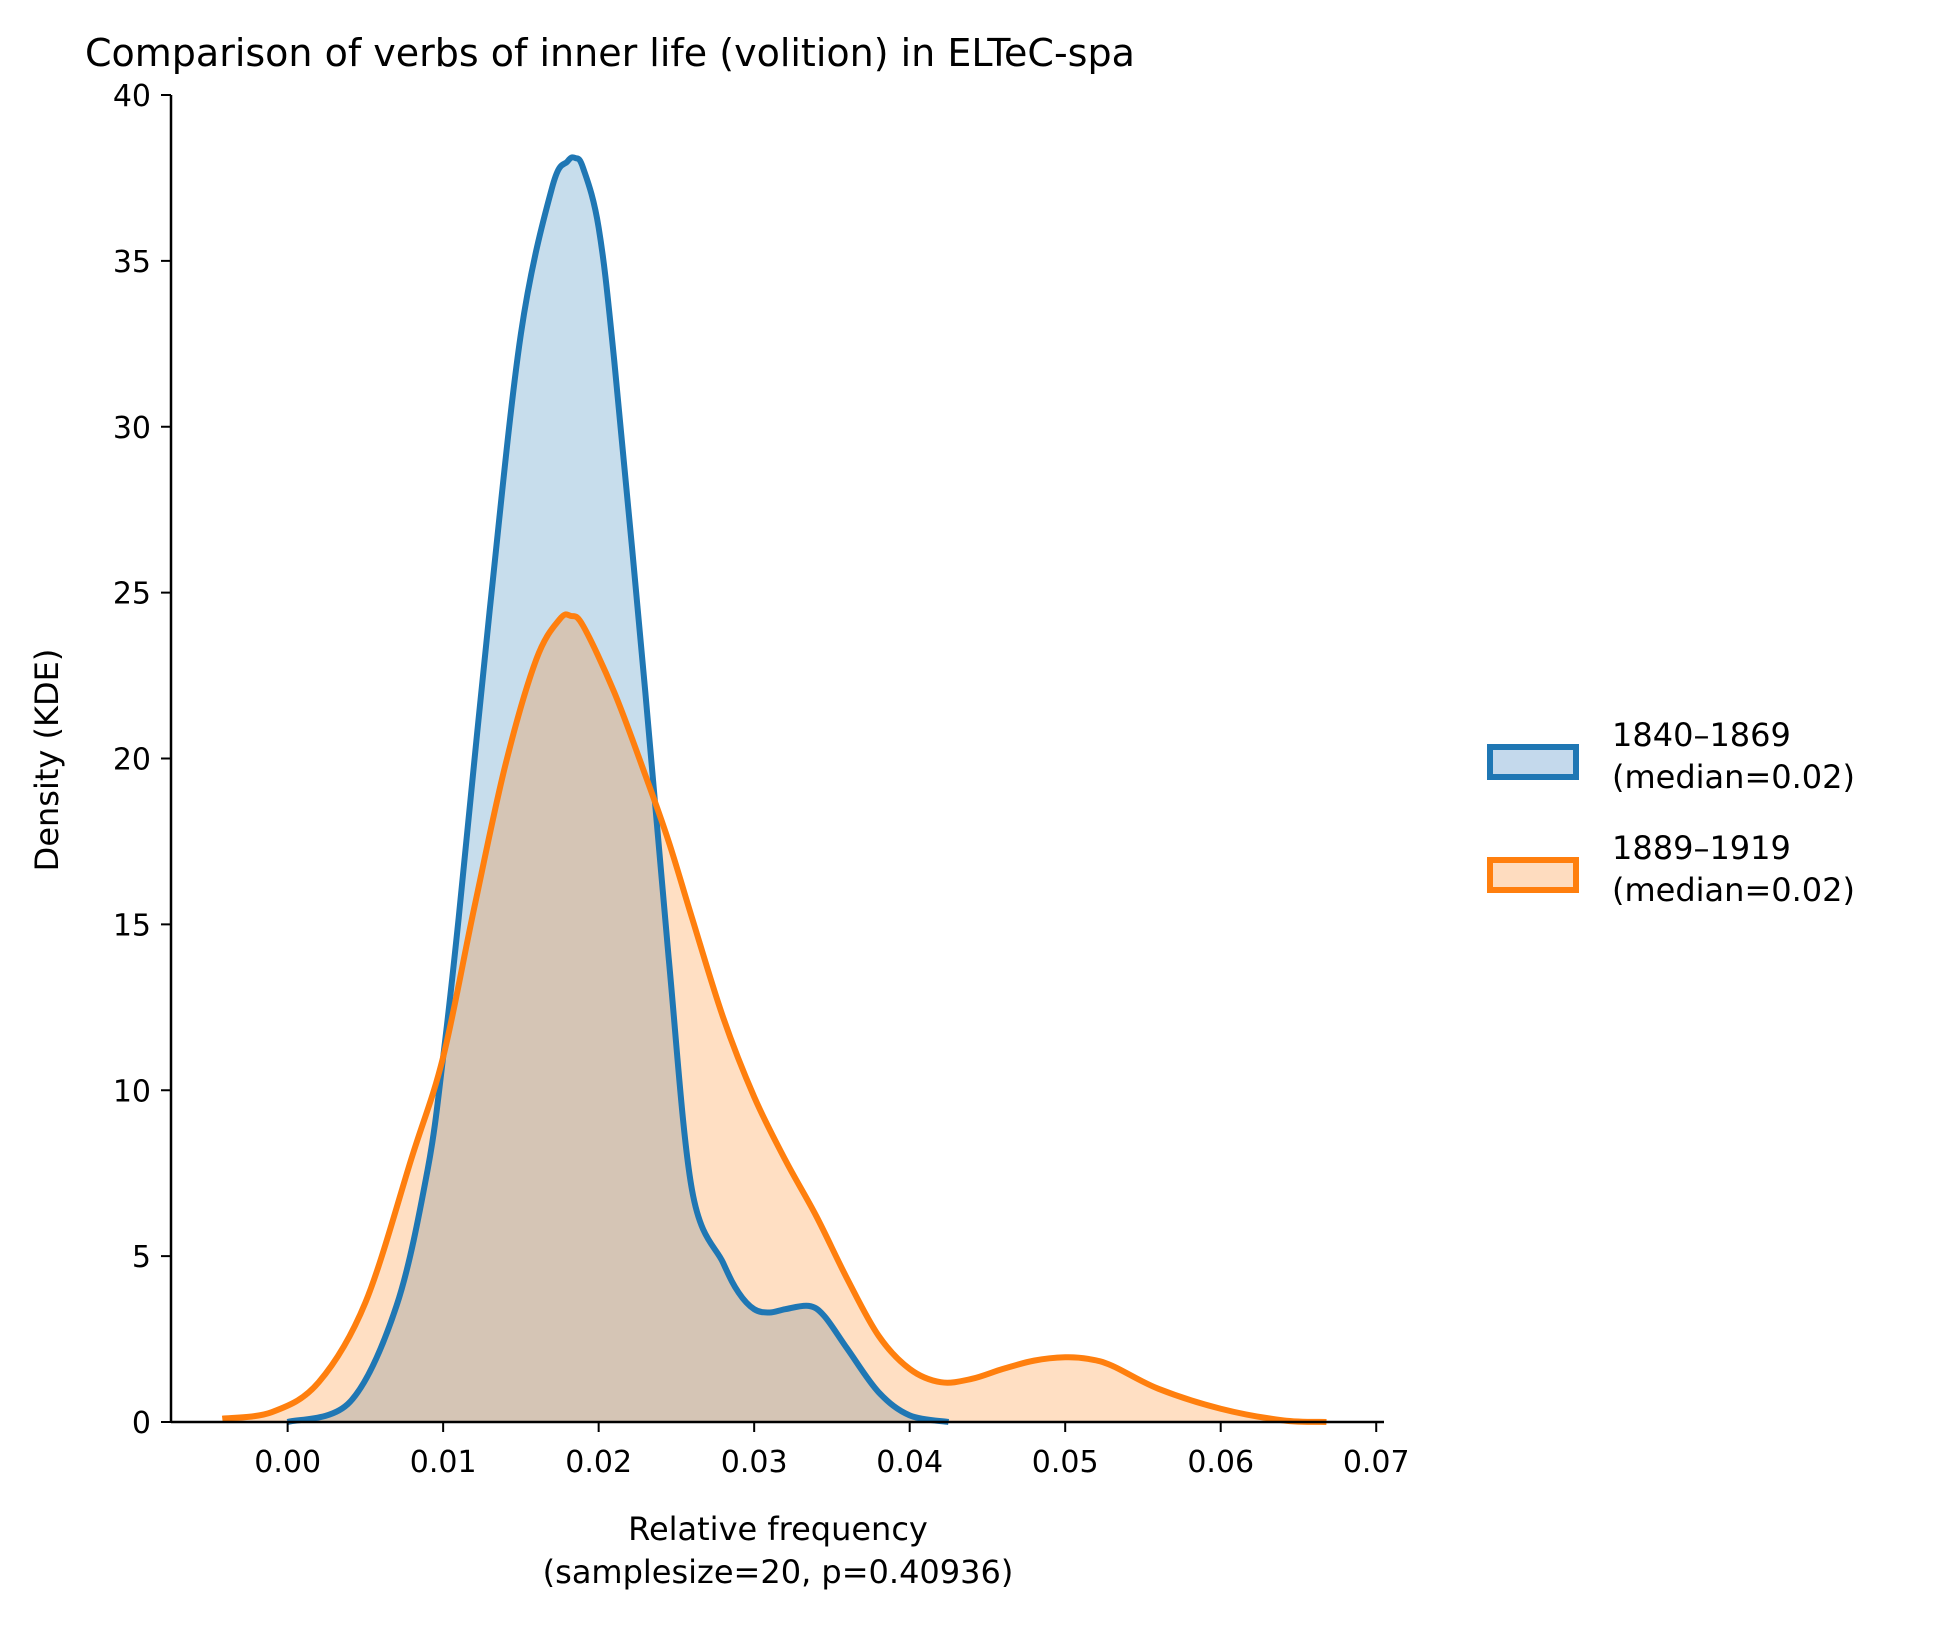  I want to click on x-tick-label: 0.06, so click(1220, 1462).